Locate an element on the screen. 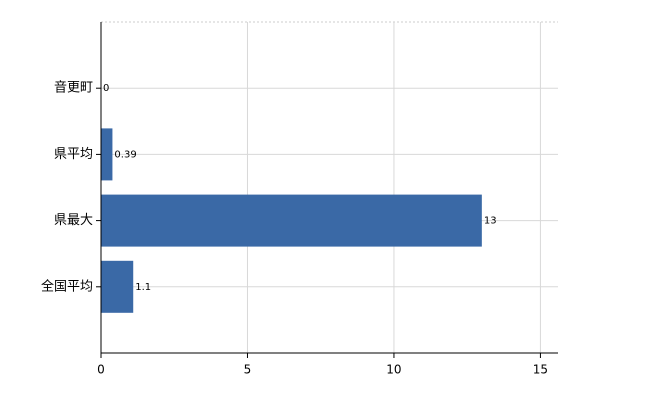 Image resolution: width=650 pixels, height=400 pixels. value-label: 1.1 is located at coordinates (143, 287).